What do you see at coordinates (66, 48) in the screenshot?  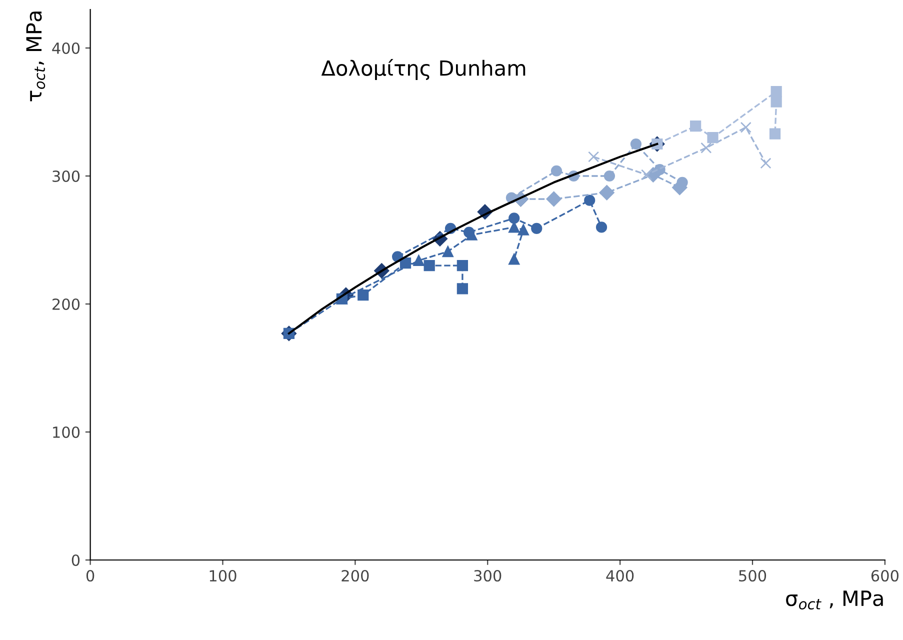 I see `y-tick-label: 400` at bounding box center [66, 48].